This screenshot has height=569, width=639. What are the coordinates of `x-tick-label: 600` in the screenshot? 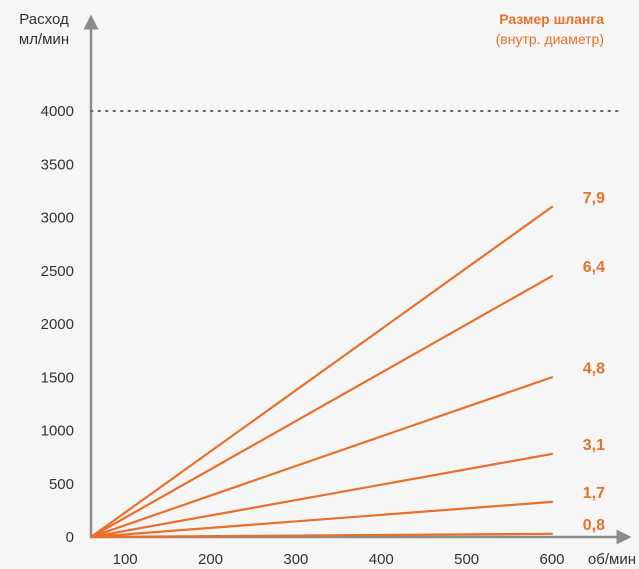 It's located at (551, 559).